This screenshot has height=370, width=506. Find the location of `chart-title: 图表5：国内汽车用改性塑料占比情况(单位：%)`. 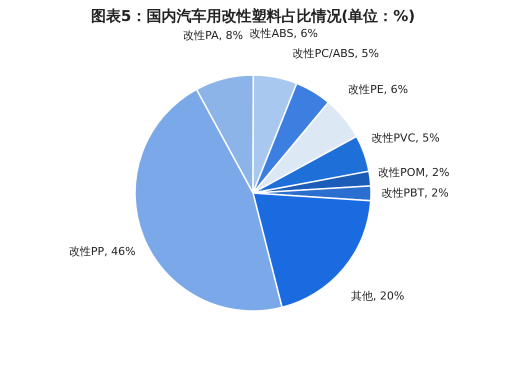

chart-title: 图表5：国内汽车用改性塑料占比情况(单位：%) is located at coordinates (253, 15).